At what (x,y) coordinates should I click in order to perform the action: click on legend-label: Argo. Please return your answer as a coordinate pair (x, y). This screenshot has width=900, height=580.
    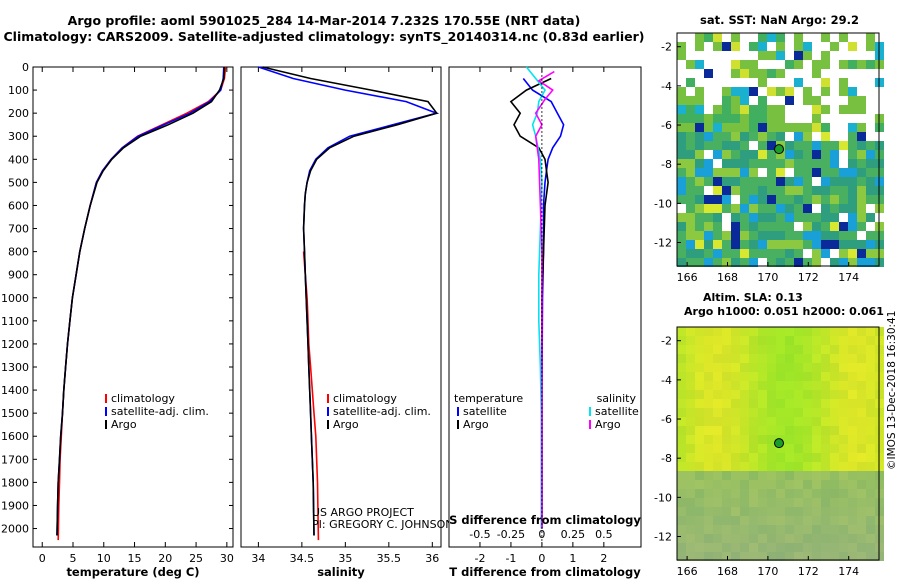
    Looking at the image, I should click on (346, 424).